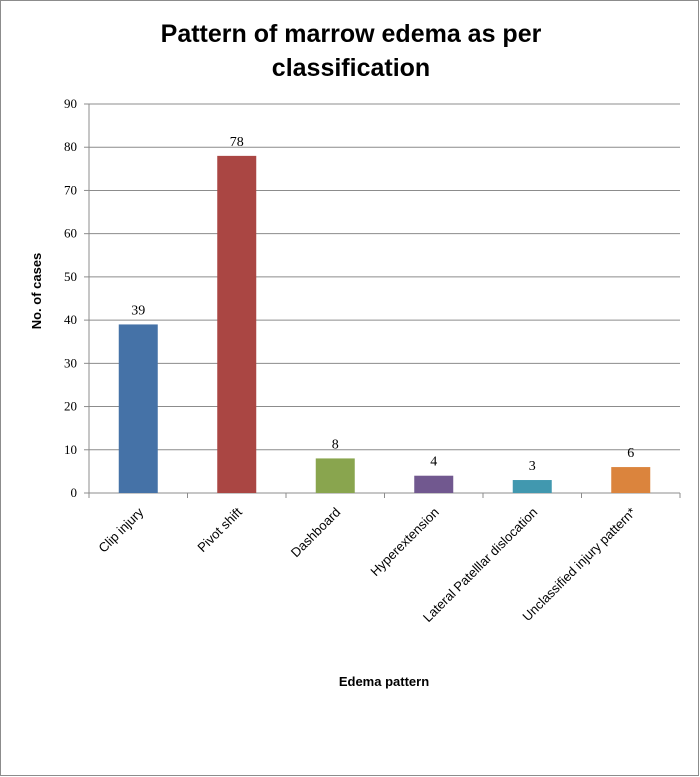  Describe the element at coordinates (237, 142) in the screenshot. I see `data-label: 78` at that location.